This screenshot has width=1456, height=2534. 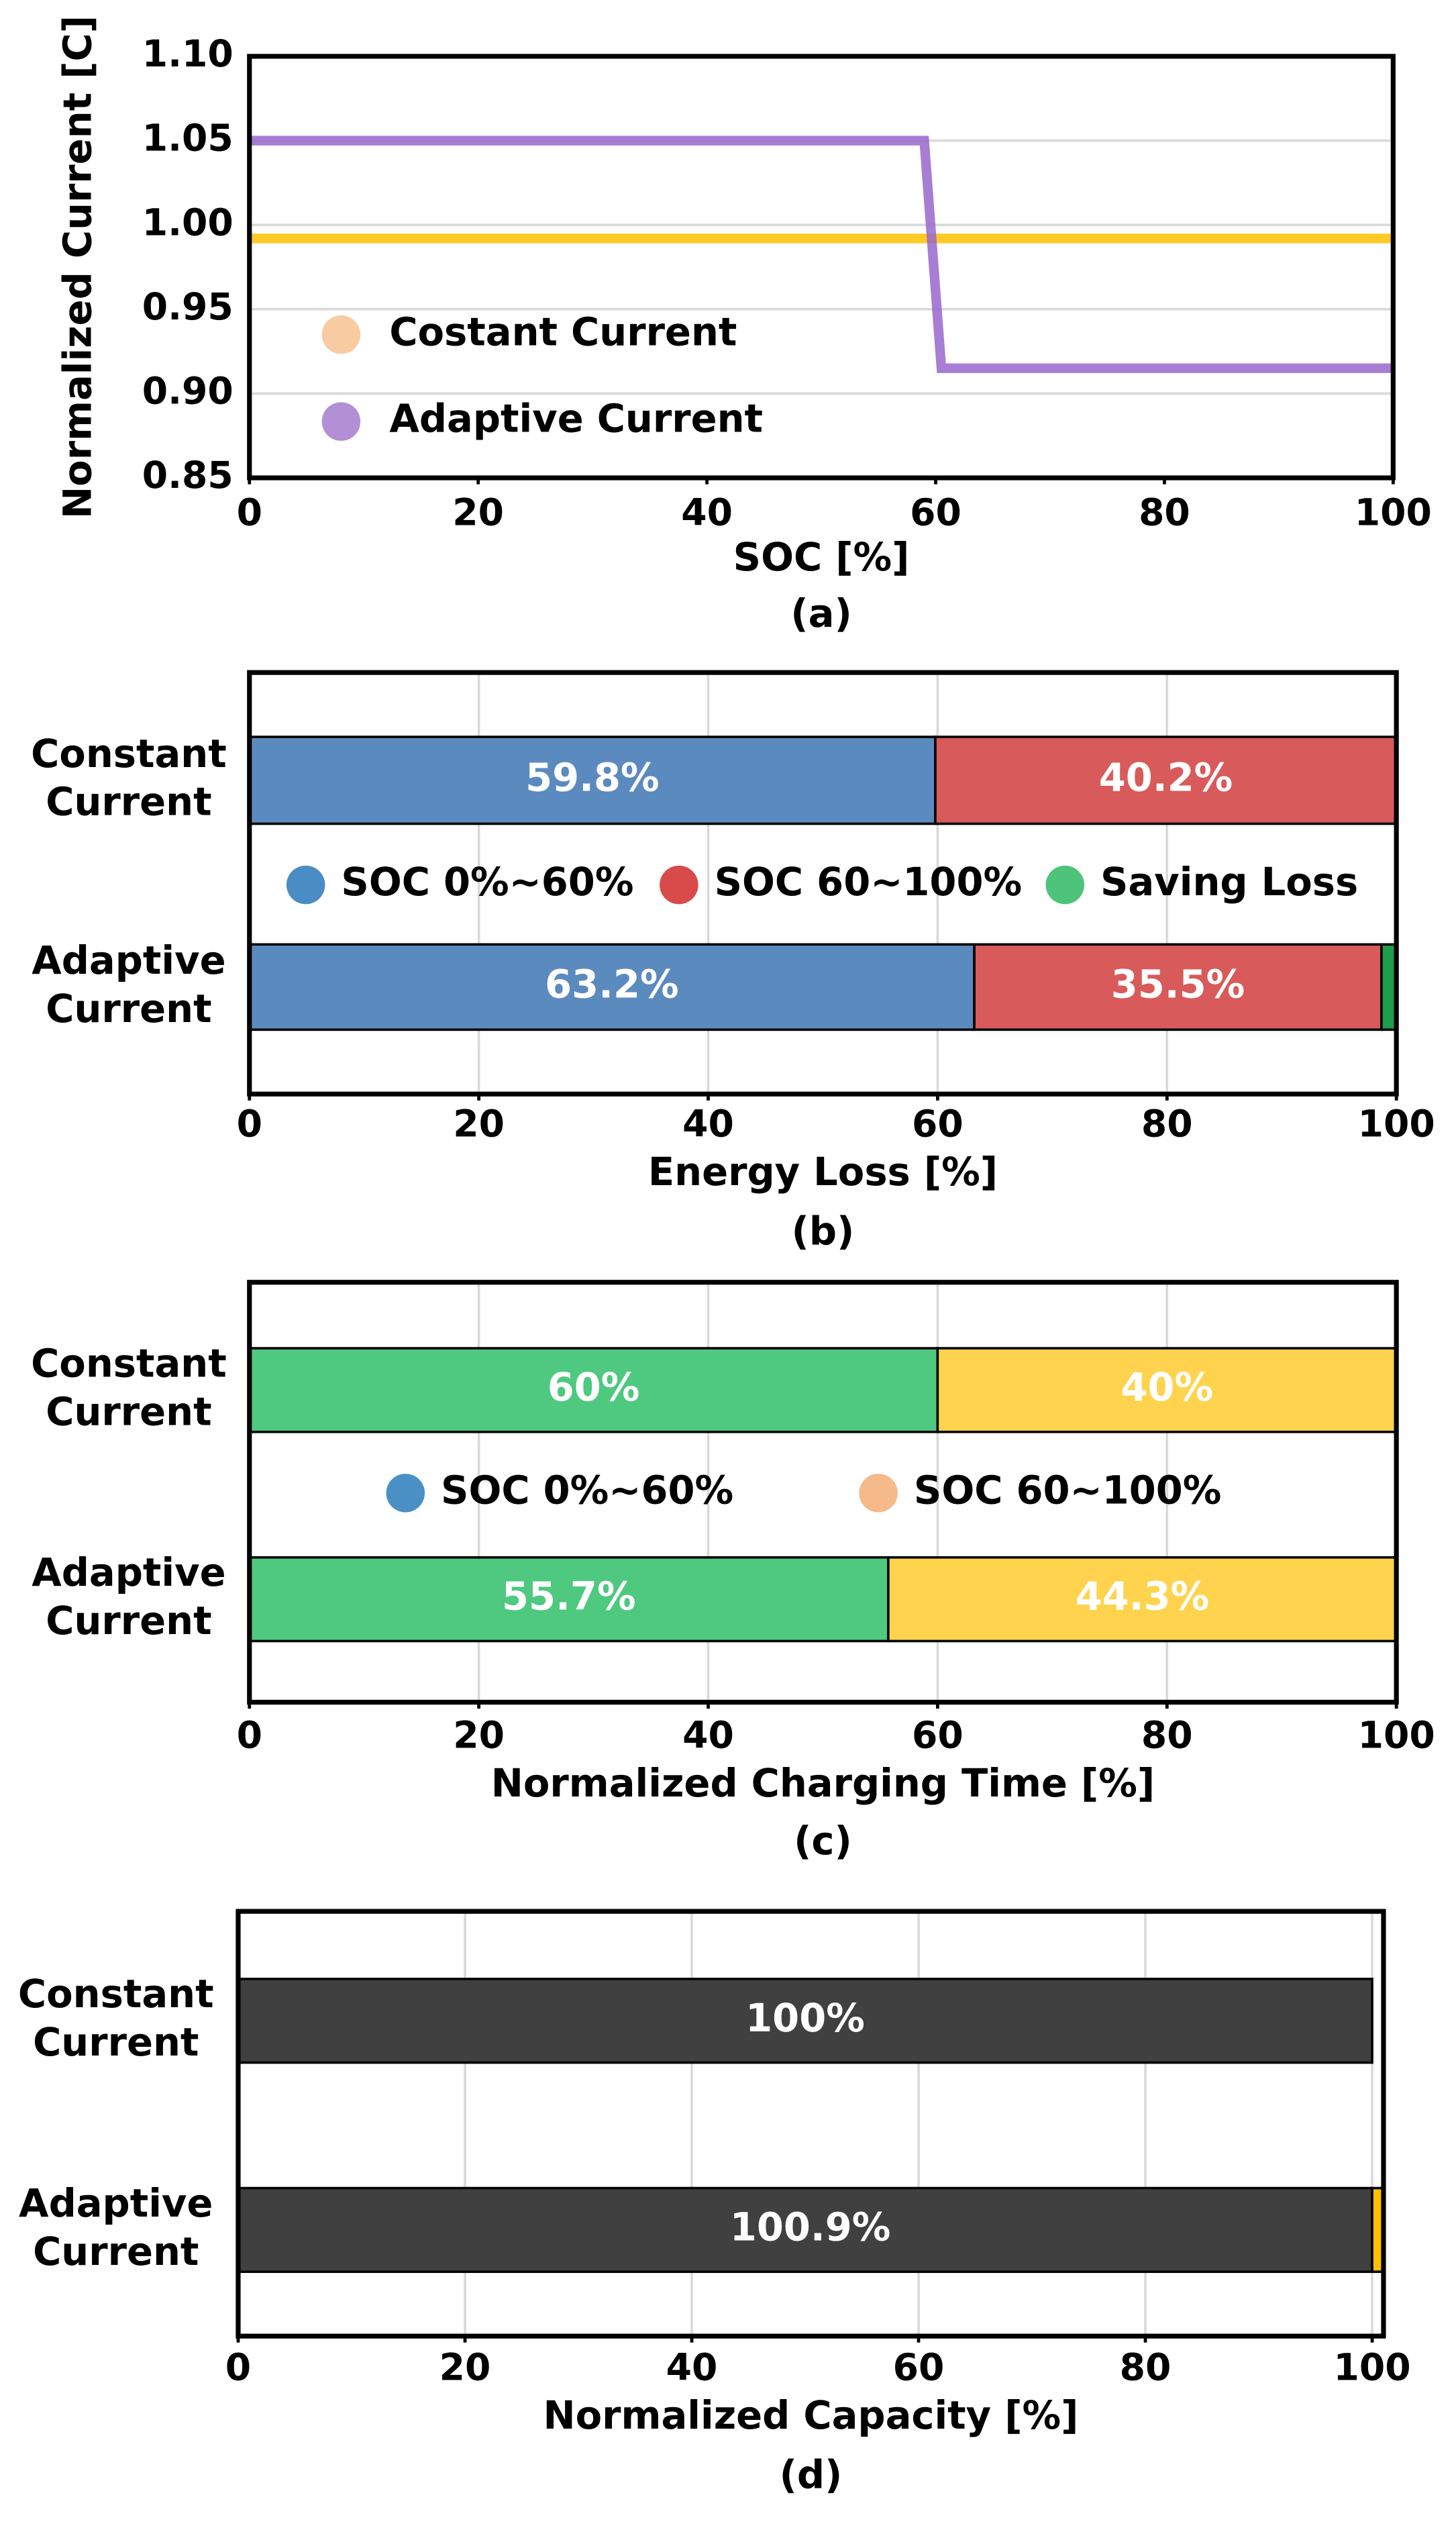 I want to click on y-tick-label: 1.05, so click(x=188, y=138).